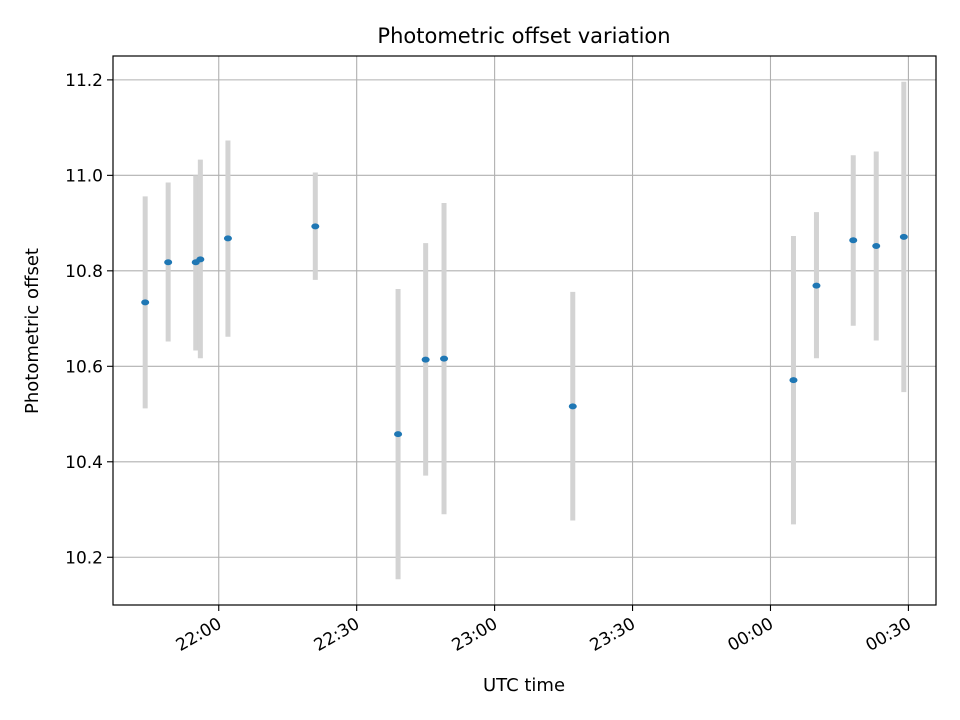  I want to click on x-axis-title: UTC time, so click(524, 685).